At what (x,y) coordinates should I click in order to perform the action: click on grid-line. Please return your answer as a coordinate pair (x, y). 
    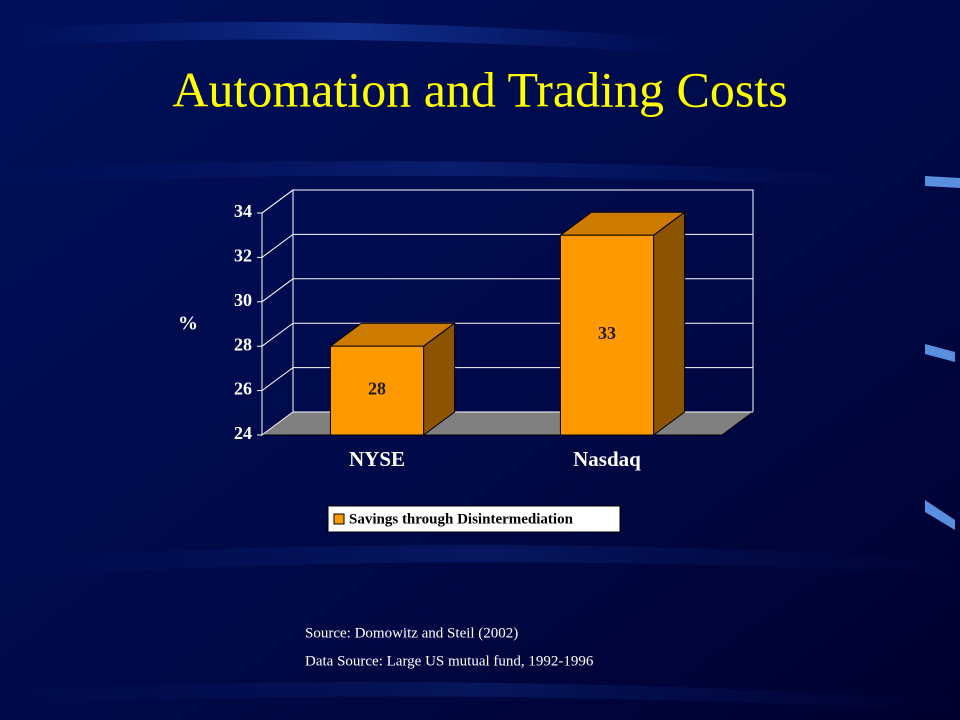
    Looking at the image, I should click on (507, 201).